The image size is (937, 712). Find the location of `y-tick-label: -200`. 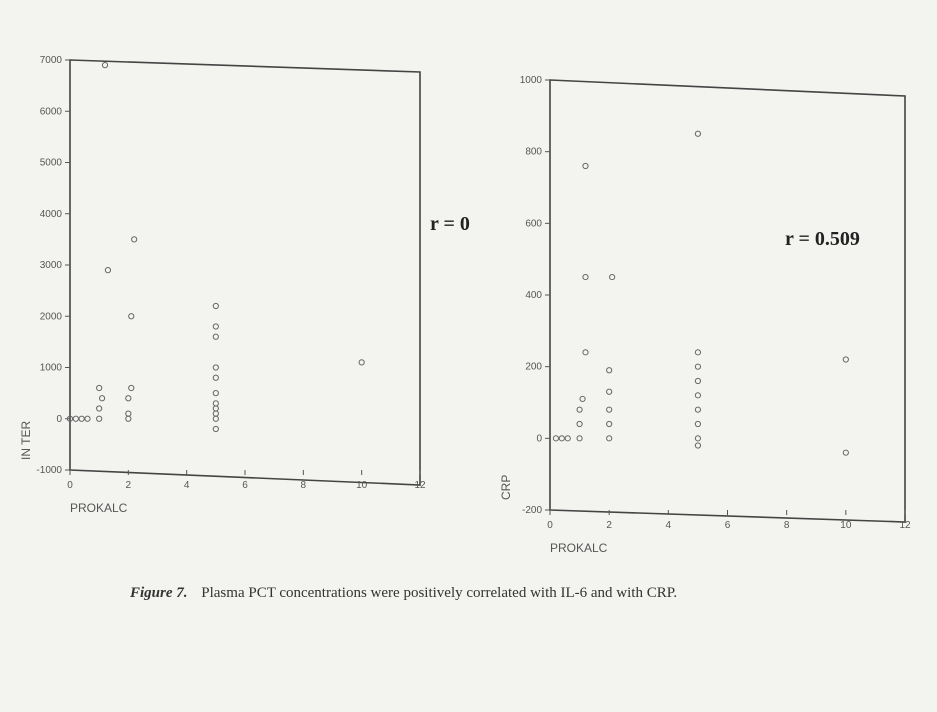

y-tick-label: -200 is located at coordinates (532, 510).